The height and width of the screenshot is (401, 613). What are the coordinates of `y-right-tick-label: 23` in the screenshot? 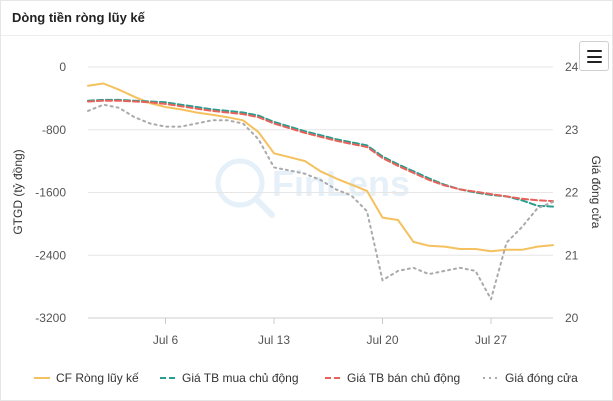 It's located at (572, 130).